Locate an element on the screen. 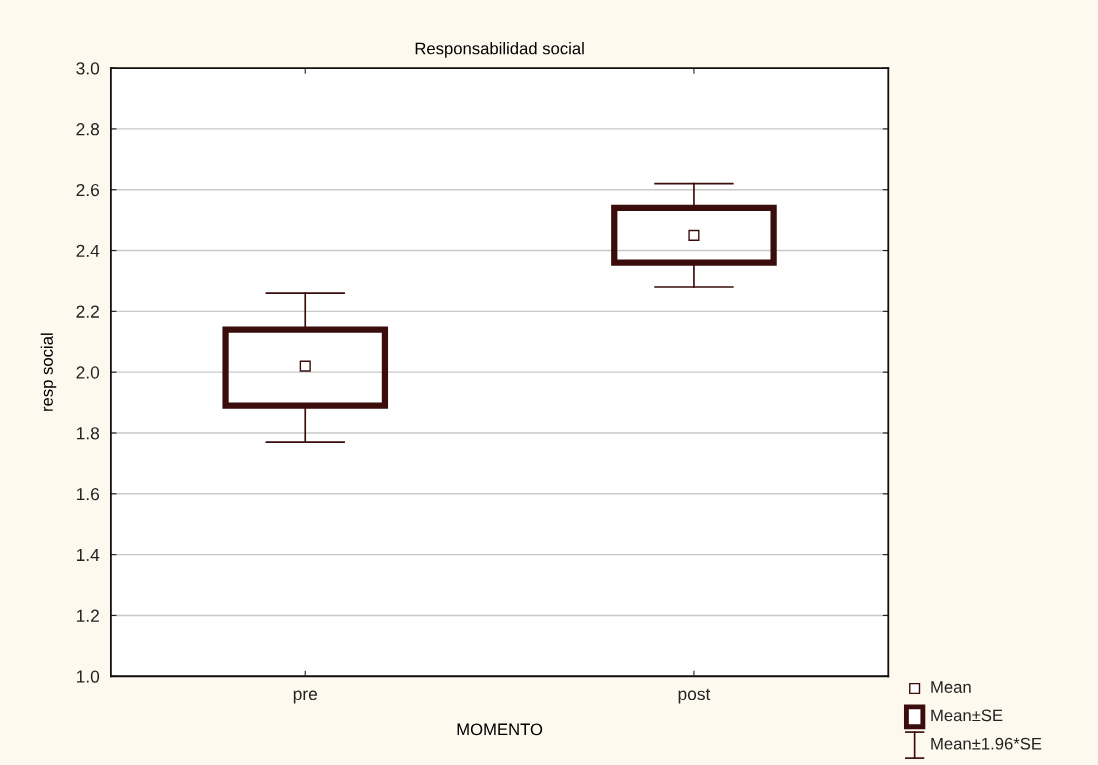 Image resolution: width=1098 pixels, height=765 pixels. y-tick-label: 2.4 is located at coordinates (88, 250).